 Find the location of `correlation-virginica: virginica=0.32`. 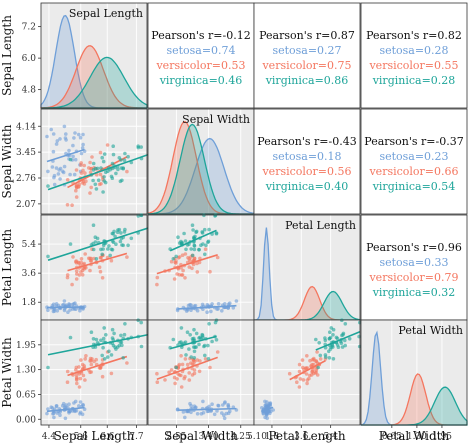

correlation-virginica: virginica=0.32 is located at coordinates (414, 292).